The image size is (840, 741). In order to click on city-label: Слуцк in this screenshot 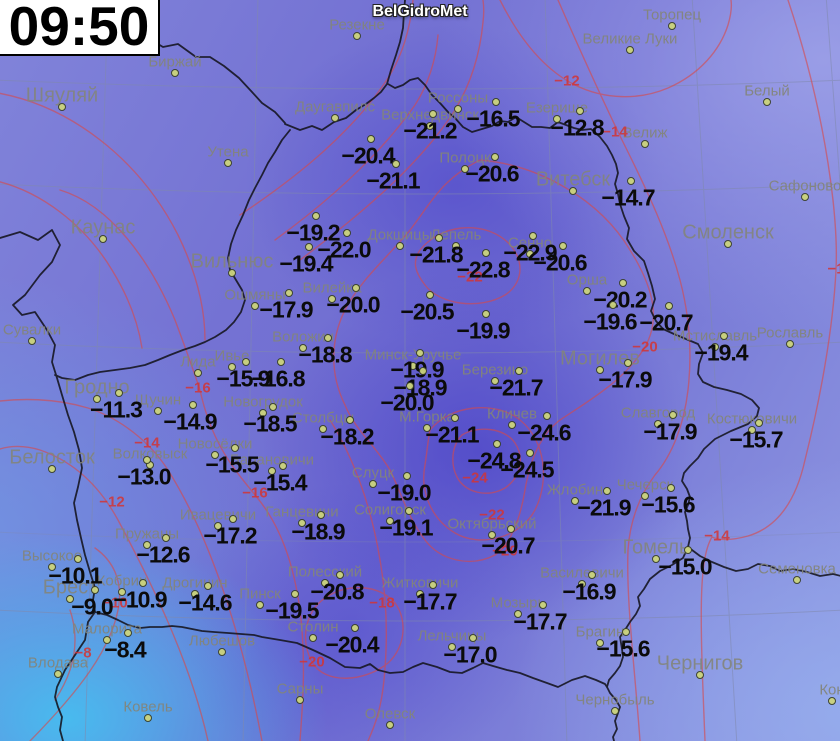, I will do `click(373, 473)`.